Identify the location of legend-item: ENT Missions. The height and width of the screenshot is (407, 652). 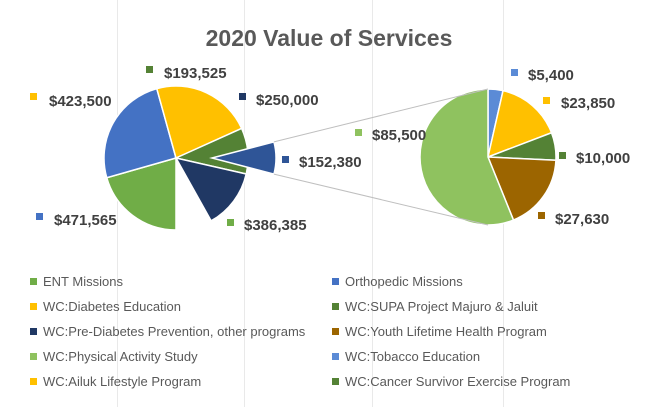
(181, 281).